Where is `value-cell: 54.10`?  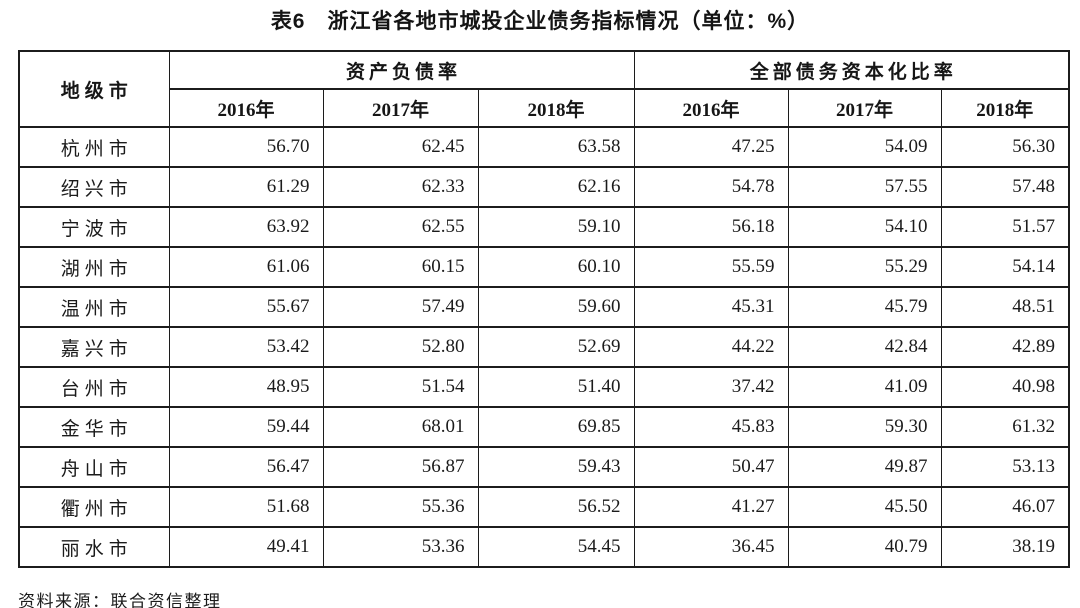
value-cell: 54.10 is located at coordinates (864, 227).